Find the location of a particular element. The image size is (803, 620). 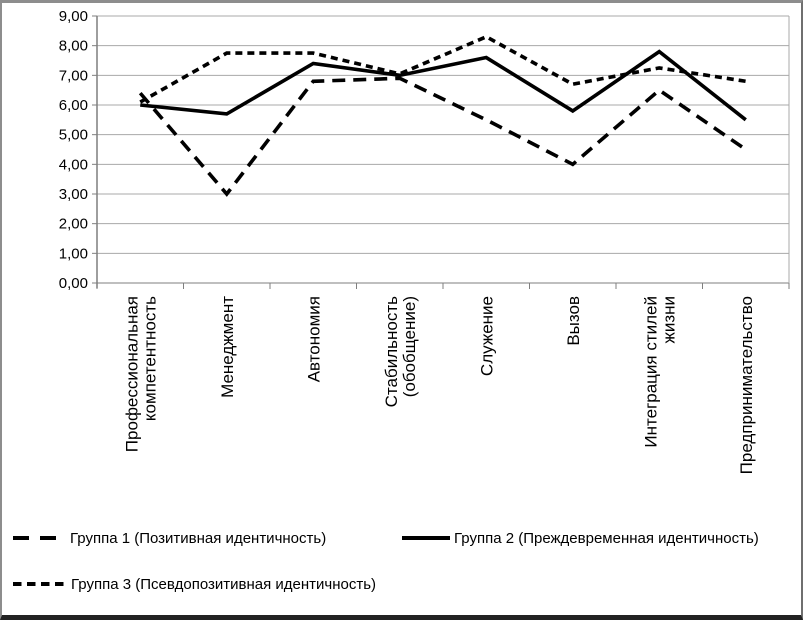

y-tick-label: 5,00 is located at coordinates (73, 135).